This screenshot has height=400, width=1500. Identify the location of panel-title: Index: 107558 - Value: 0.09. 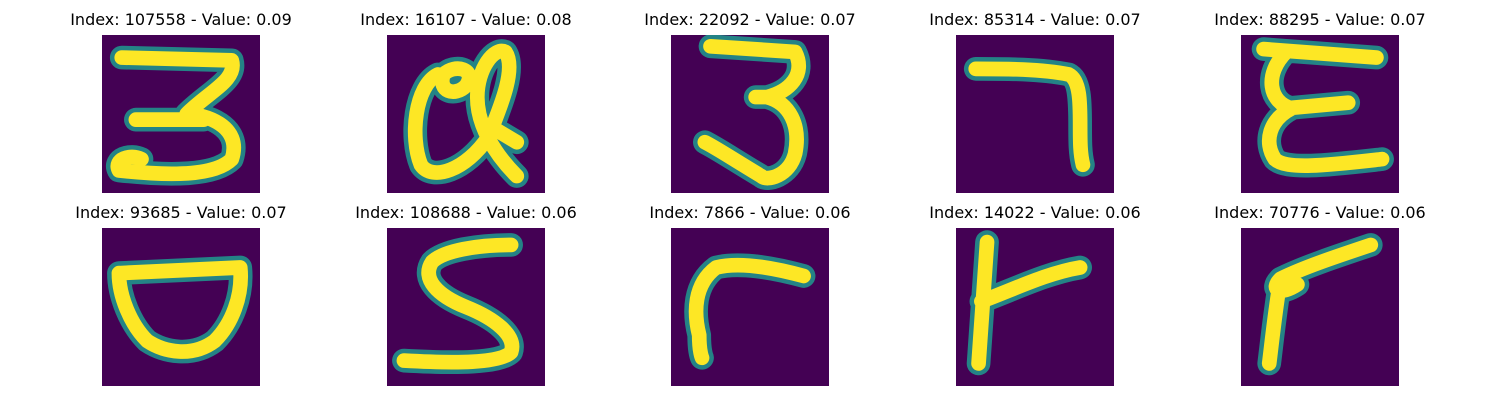
(181, 19).